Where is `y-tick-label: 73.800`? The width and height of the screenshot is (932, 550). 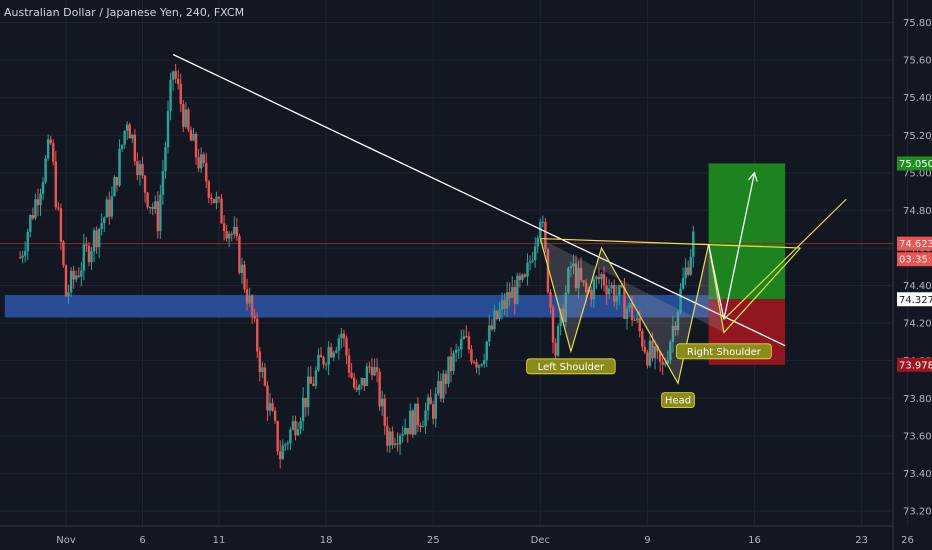 y-tick-label: 73.800 is located at coordinates (917, 399).